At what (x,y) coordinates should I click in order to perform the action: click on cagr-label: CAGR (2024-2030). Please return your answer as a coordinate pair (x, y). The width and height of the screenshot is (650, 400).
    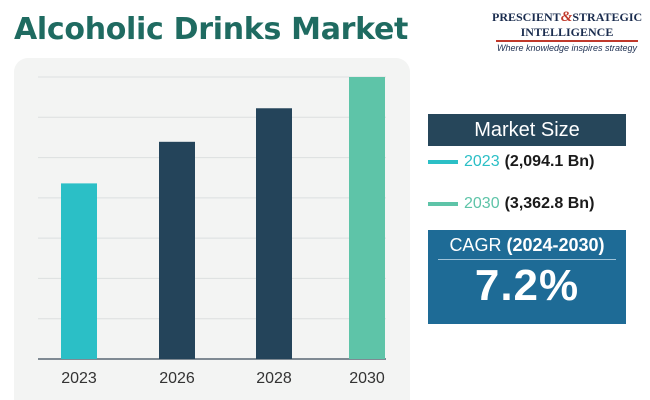
    Looking at the image, I should click on (527, 245).